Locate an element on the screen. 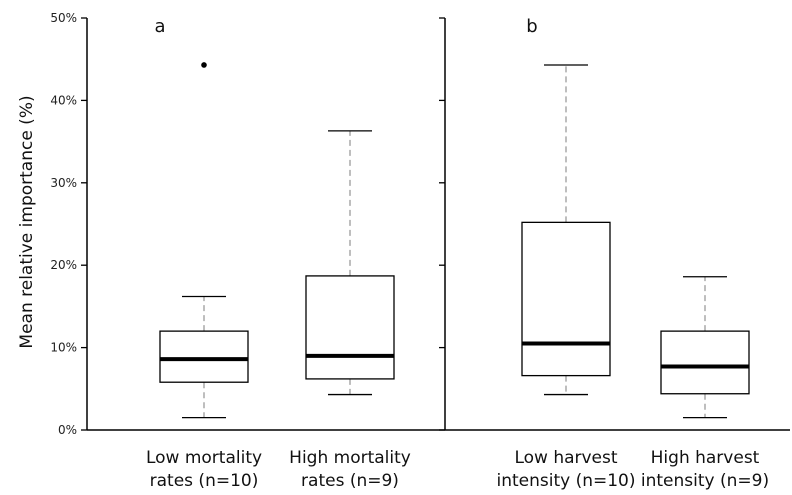  category-label: rates (n=9) is located at coordinates (350, 481).